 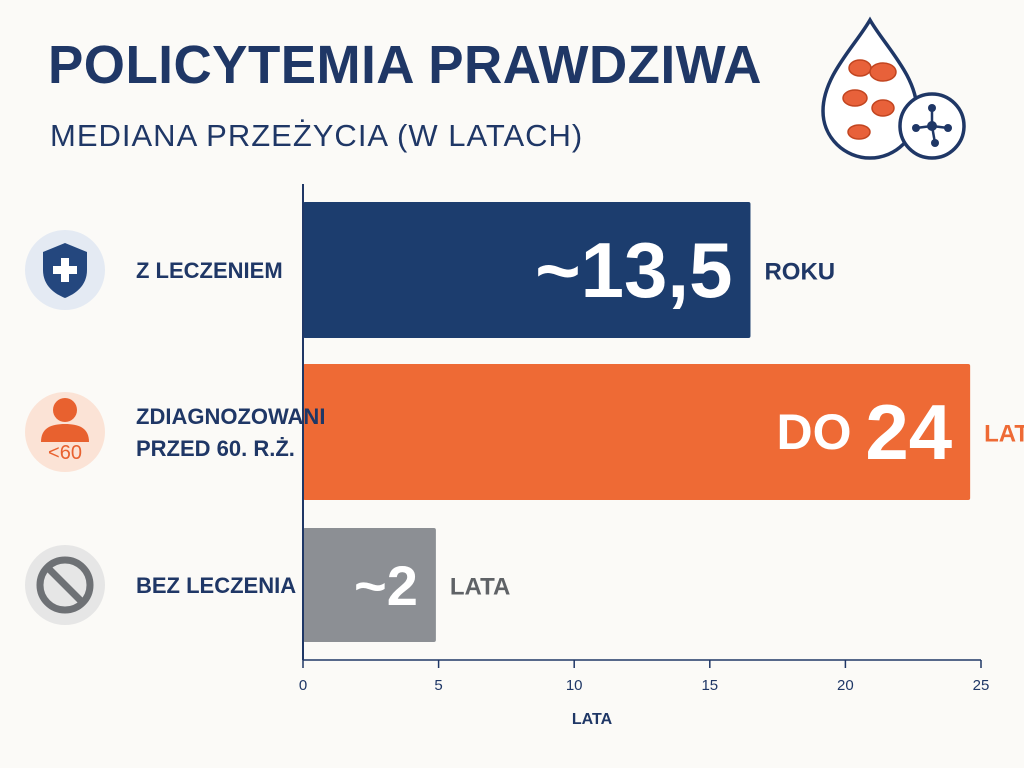 What do you see at coordinates (65, 585) in the screenshot?
I see `prohibited-icon` at bounding box center [65, 585].